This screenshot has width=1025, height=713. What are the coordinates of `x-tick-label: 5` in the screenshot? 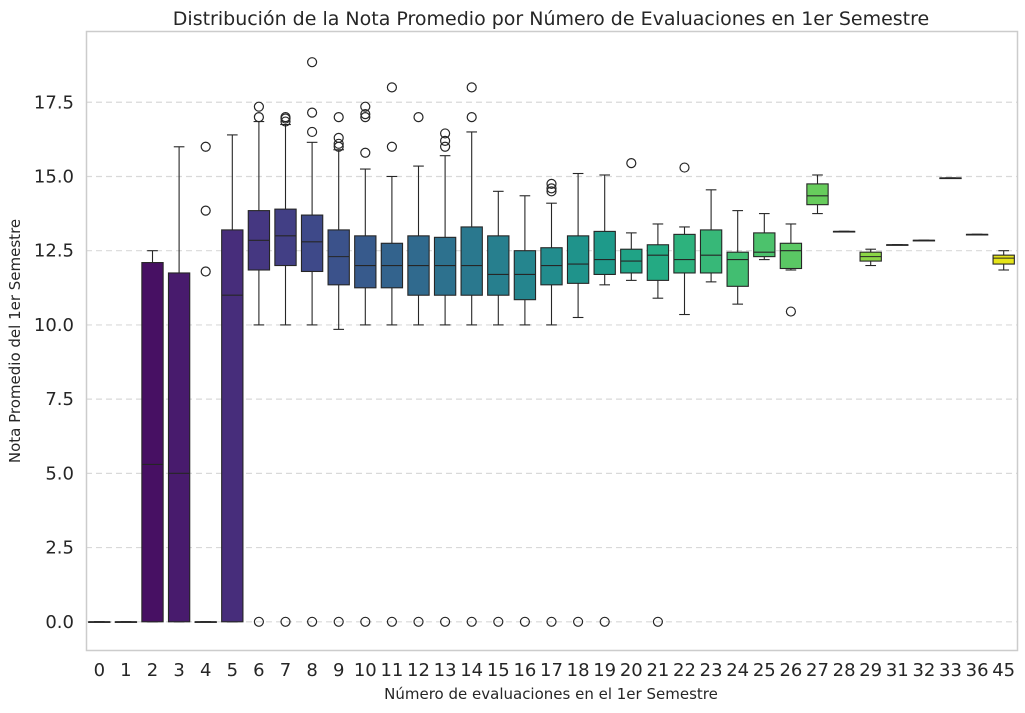 It's located at (232, 670).